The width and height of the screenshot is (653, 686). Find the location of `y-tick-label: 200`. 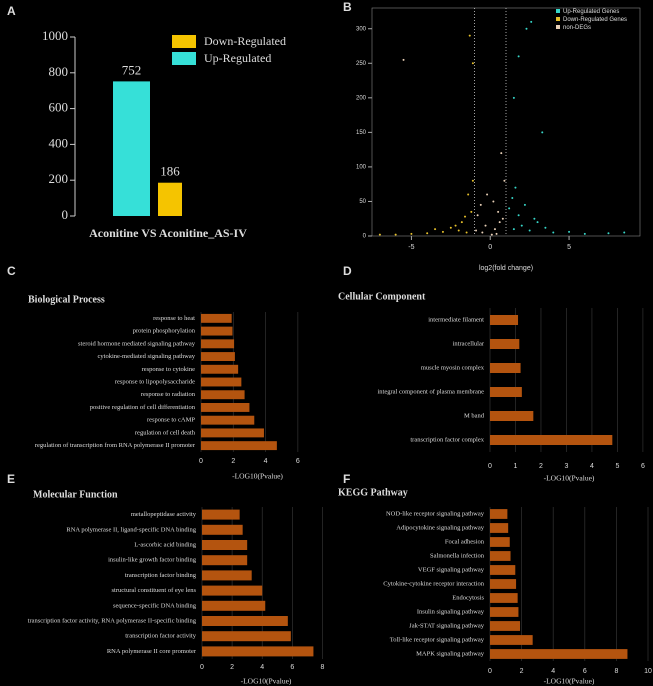

y-tick-label: 200 is located at coordinates (59, 178).